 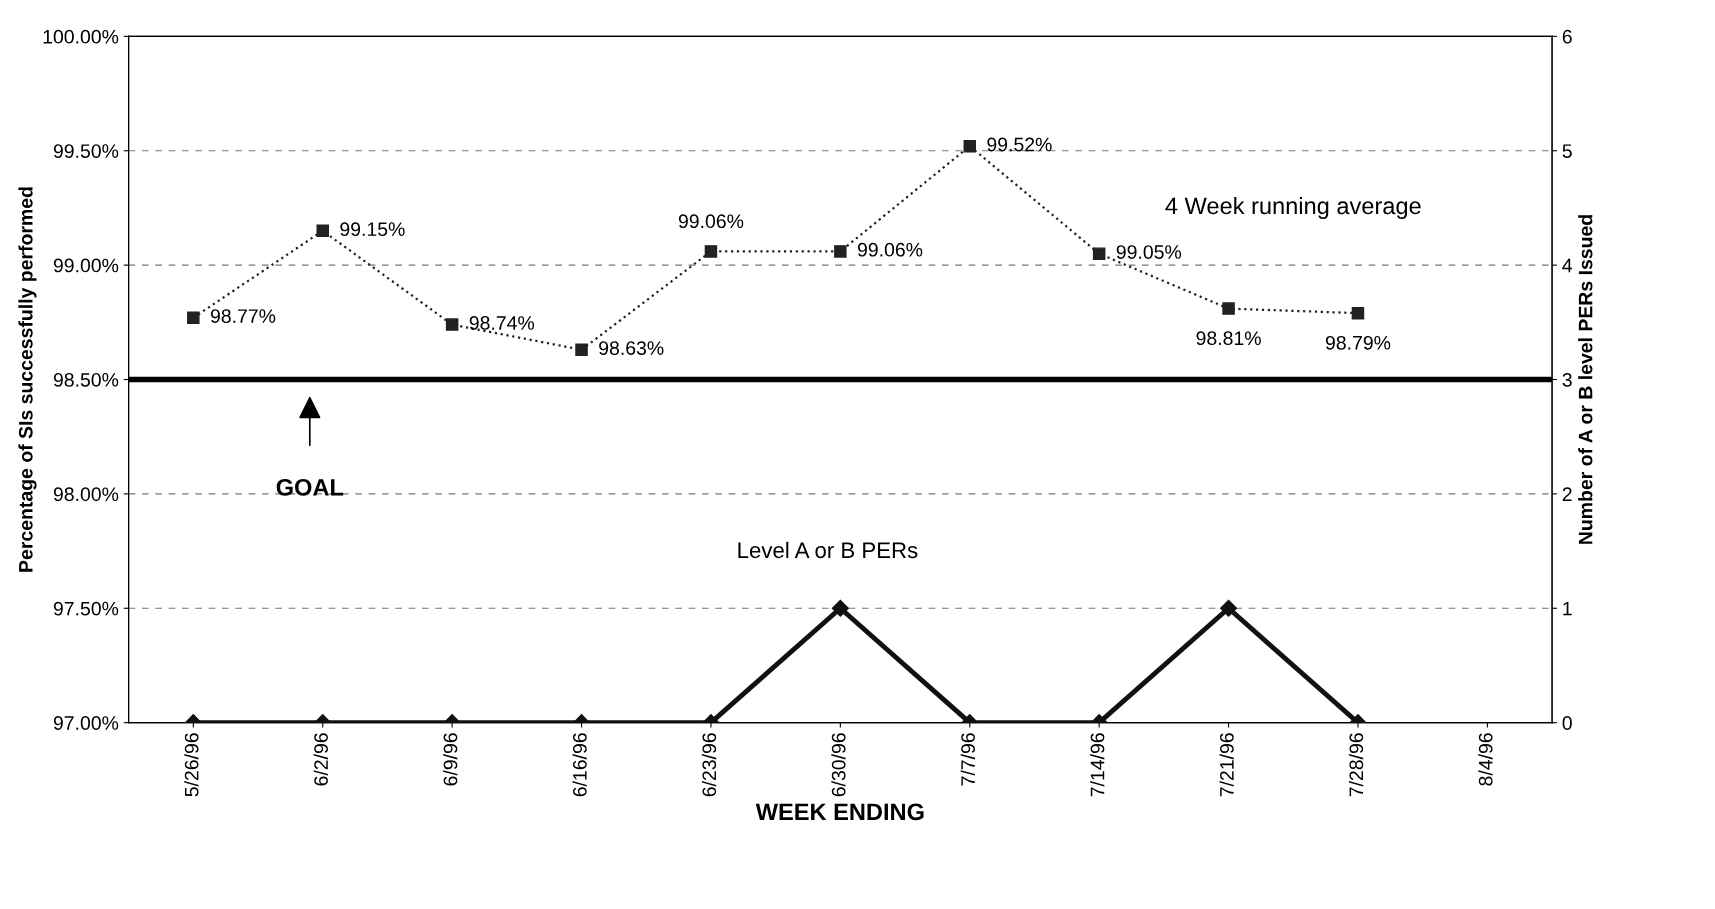 What do you see at coordinates (243, 316) in the screenshot?
I see `data-label: 98.77%` at bounding box center [243, 316].